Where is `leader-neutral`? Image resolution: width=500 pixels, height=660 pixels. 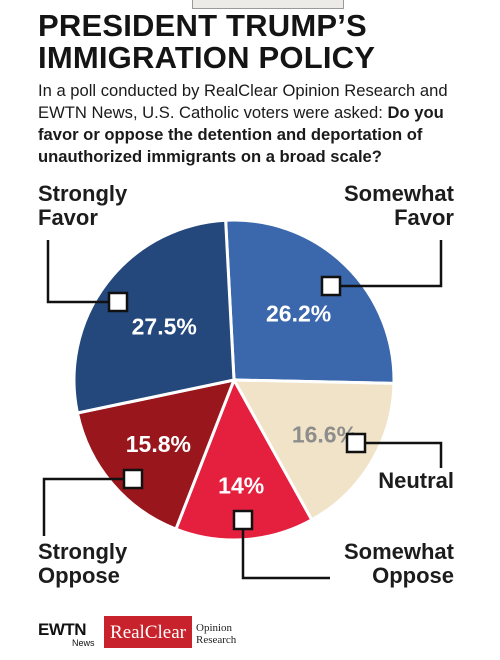
leader-neutral is located at coordinates (399, 454).